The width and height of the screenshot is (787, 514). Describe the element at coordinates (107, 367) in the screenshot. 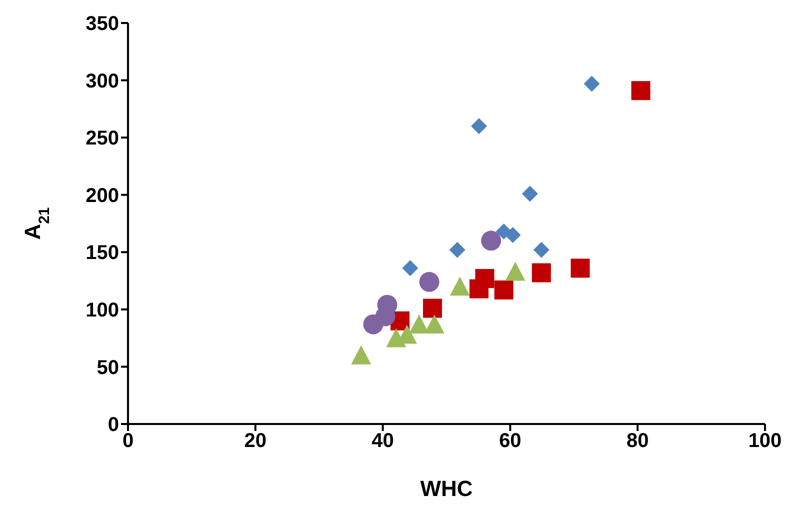

I see `y-tick-label: 50` at that location.